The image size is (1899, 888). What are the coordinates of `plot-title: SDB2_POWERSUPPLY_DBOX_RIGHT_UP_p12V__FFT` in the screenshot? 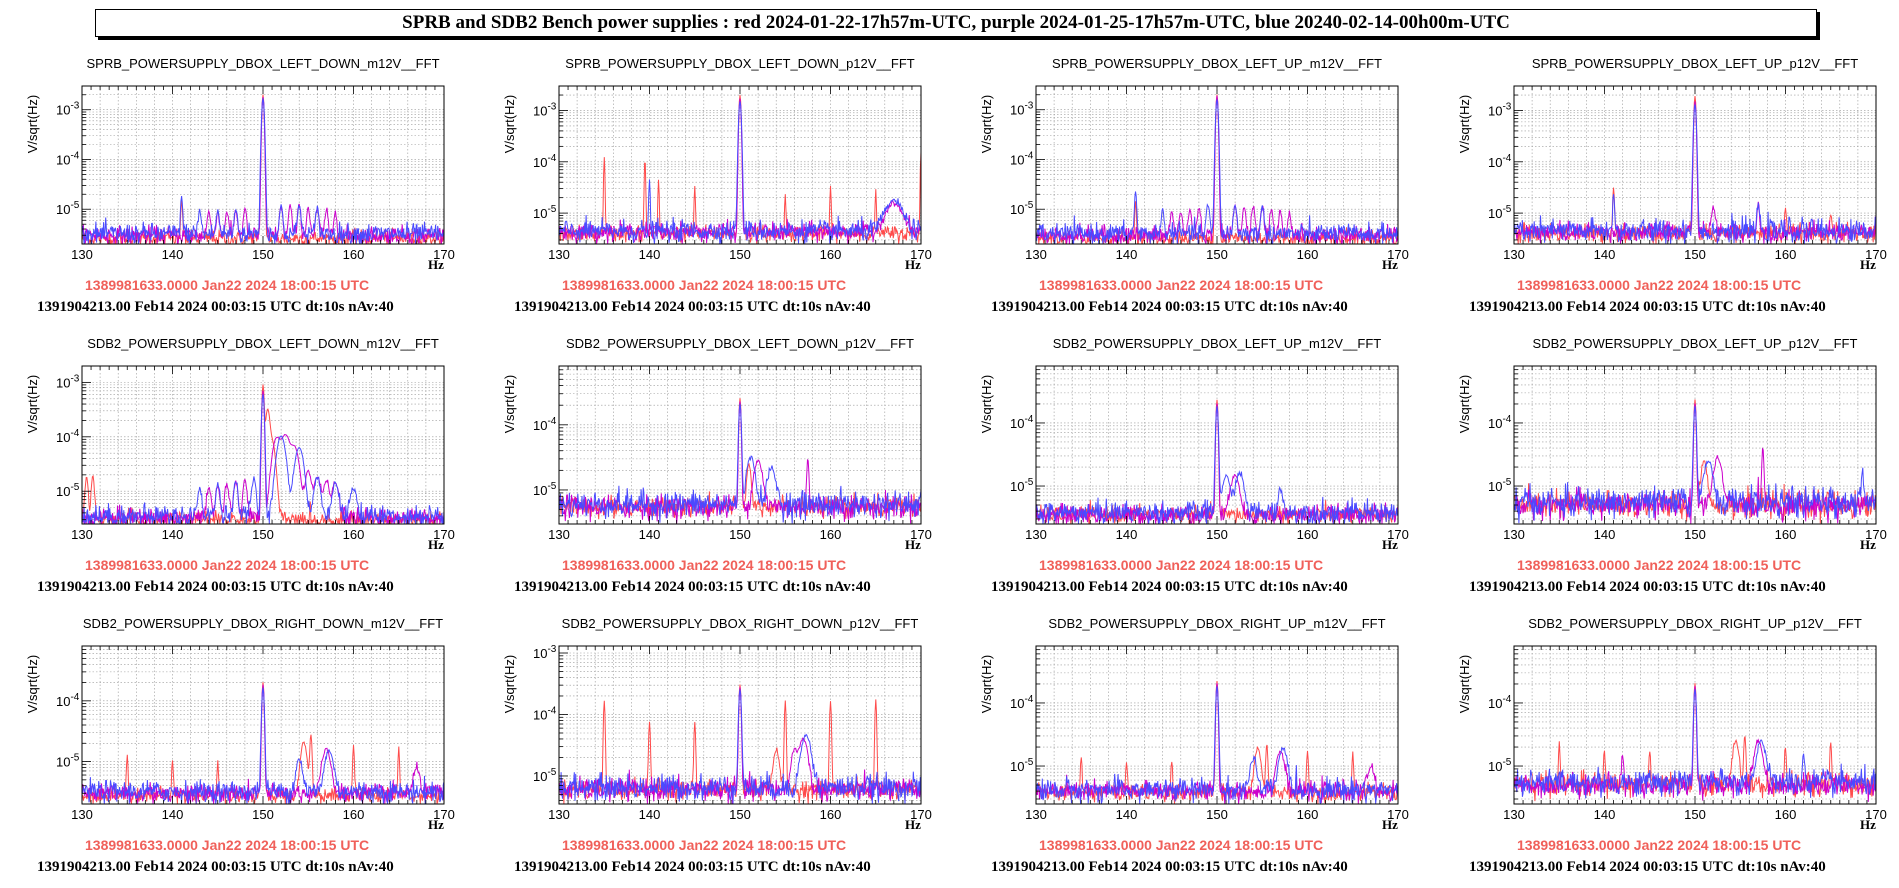 It's located at (1695, 623).